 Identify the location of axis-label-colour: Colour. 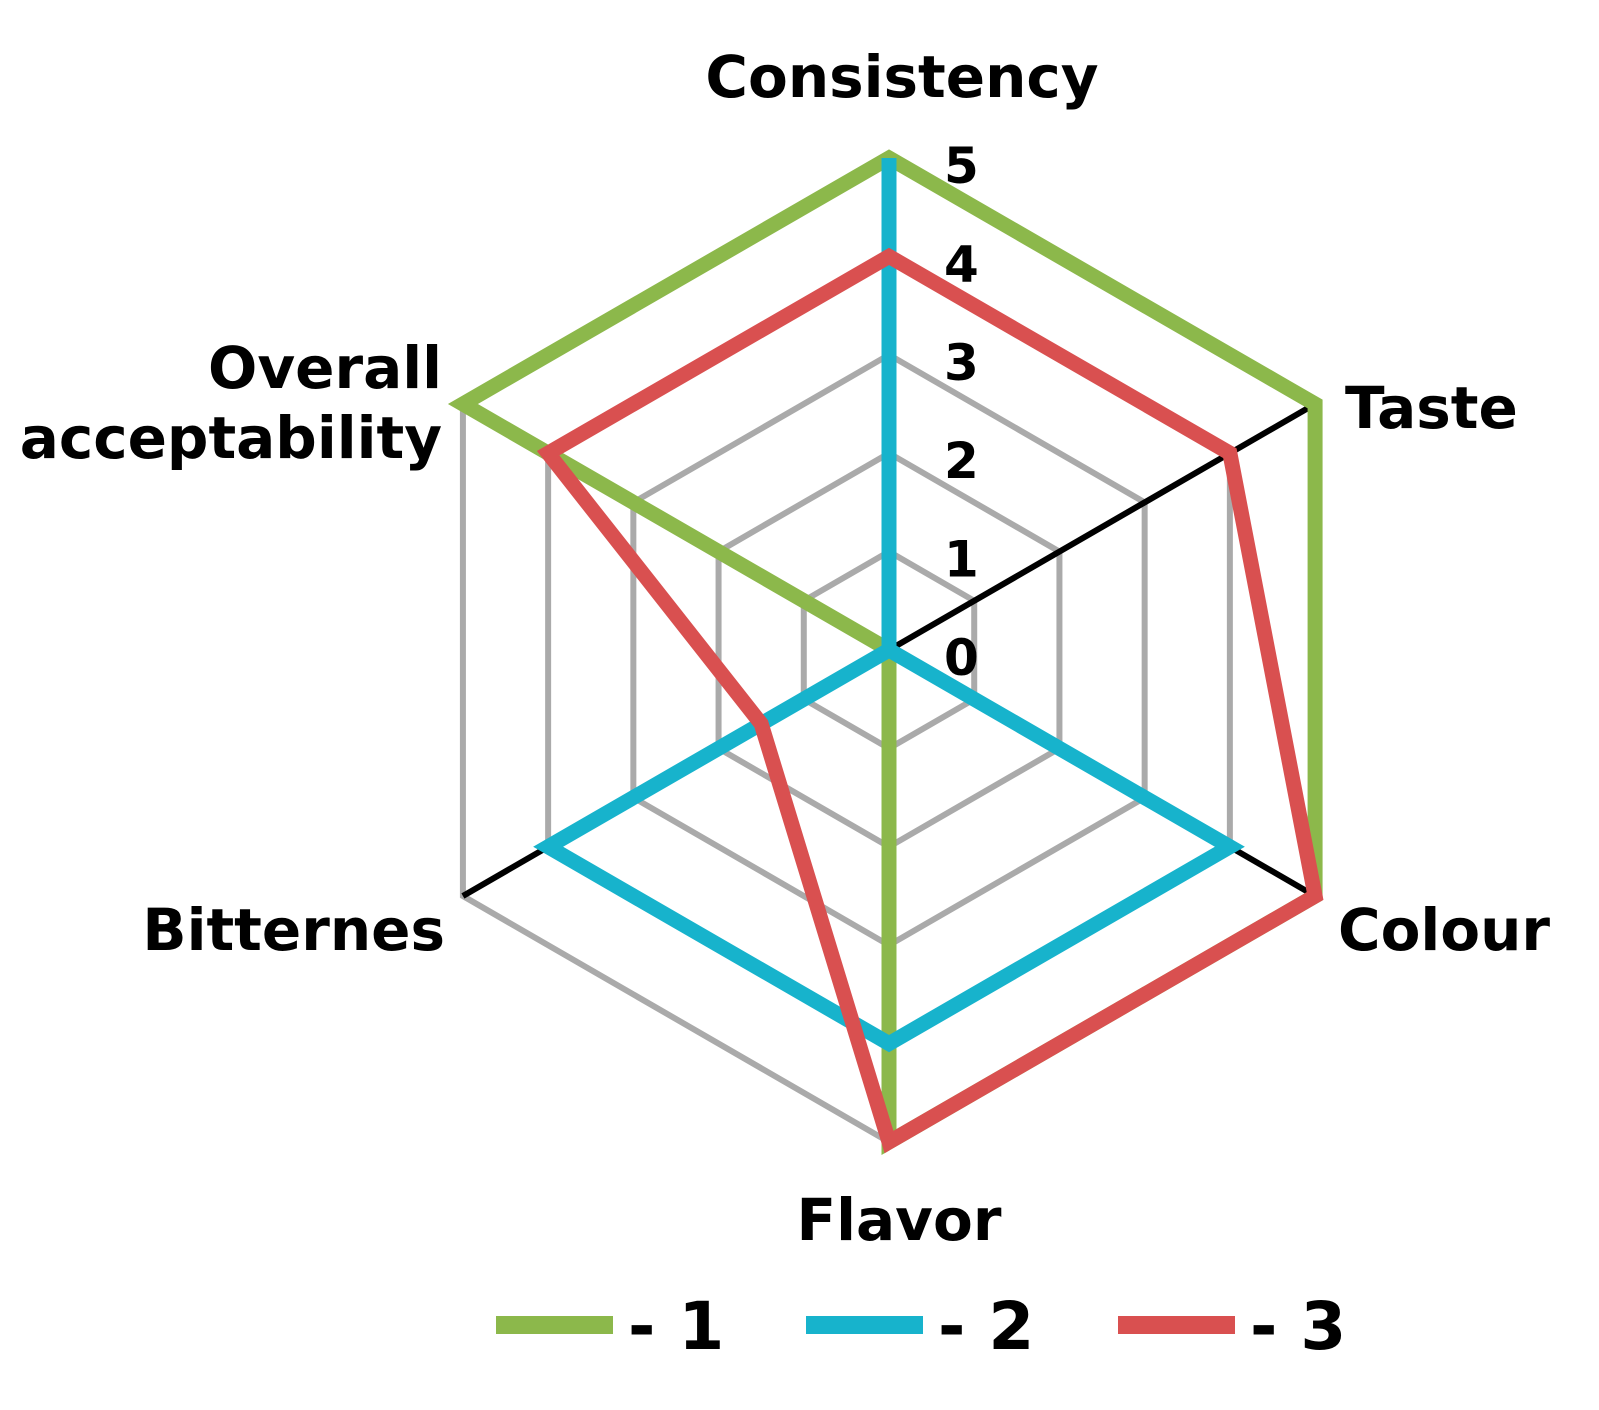
(1444, 930).